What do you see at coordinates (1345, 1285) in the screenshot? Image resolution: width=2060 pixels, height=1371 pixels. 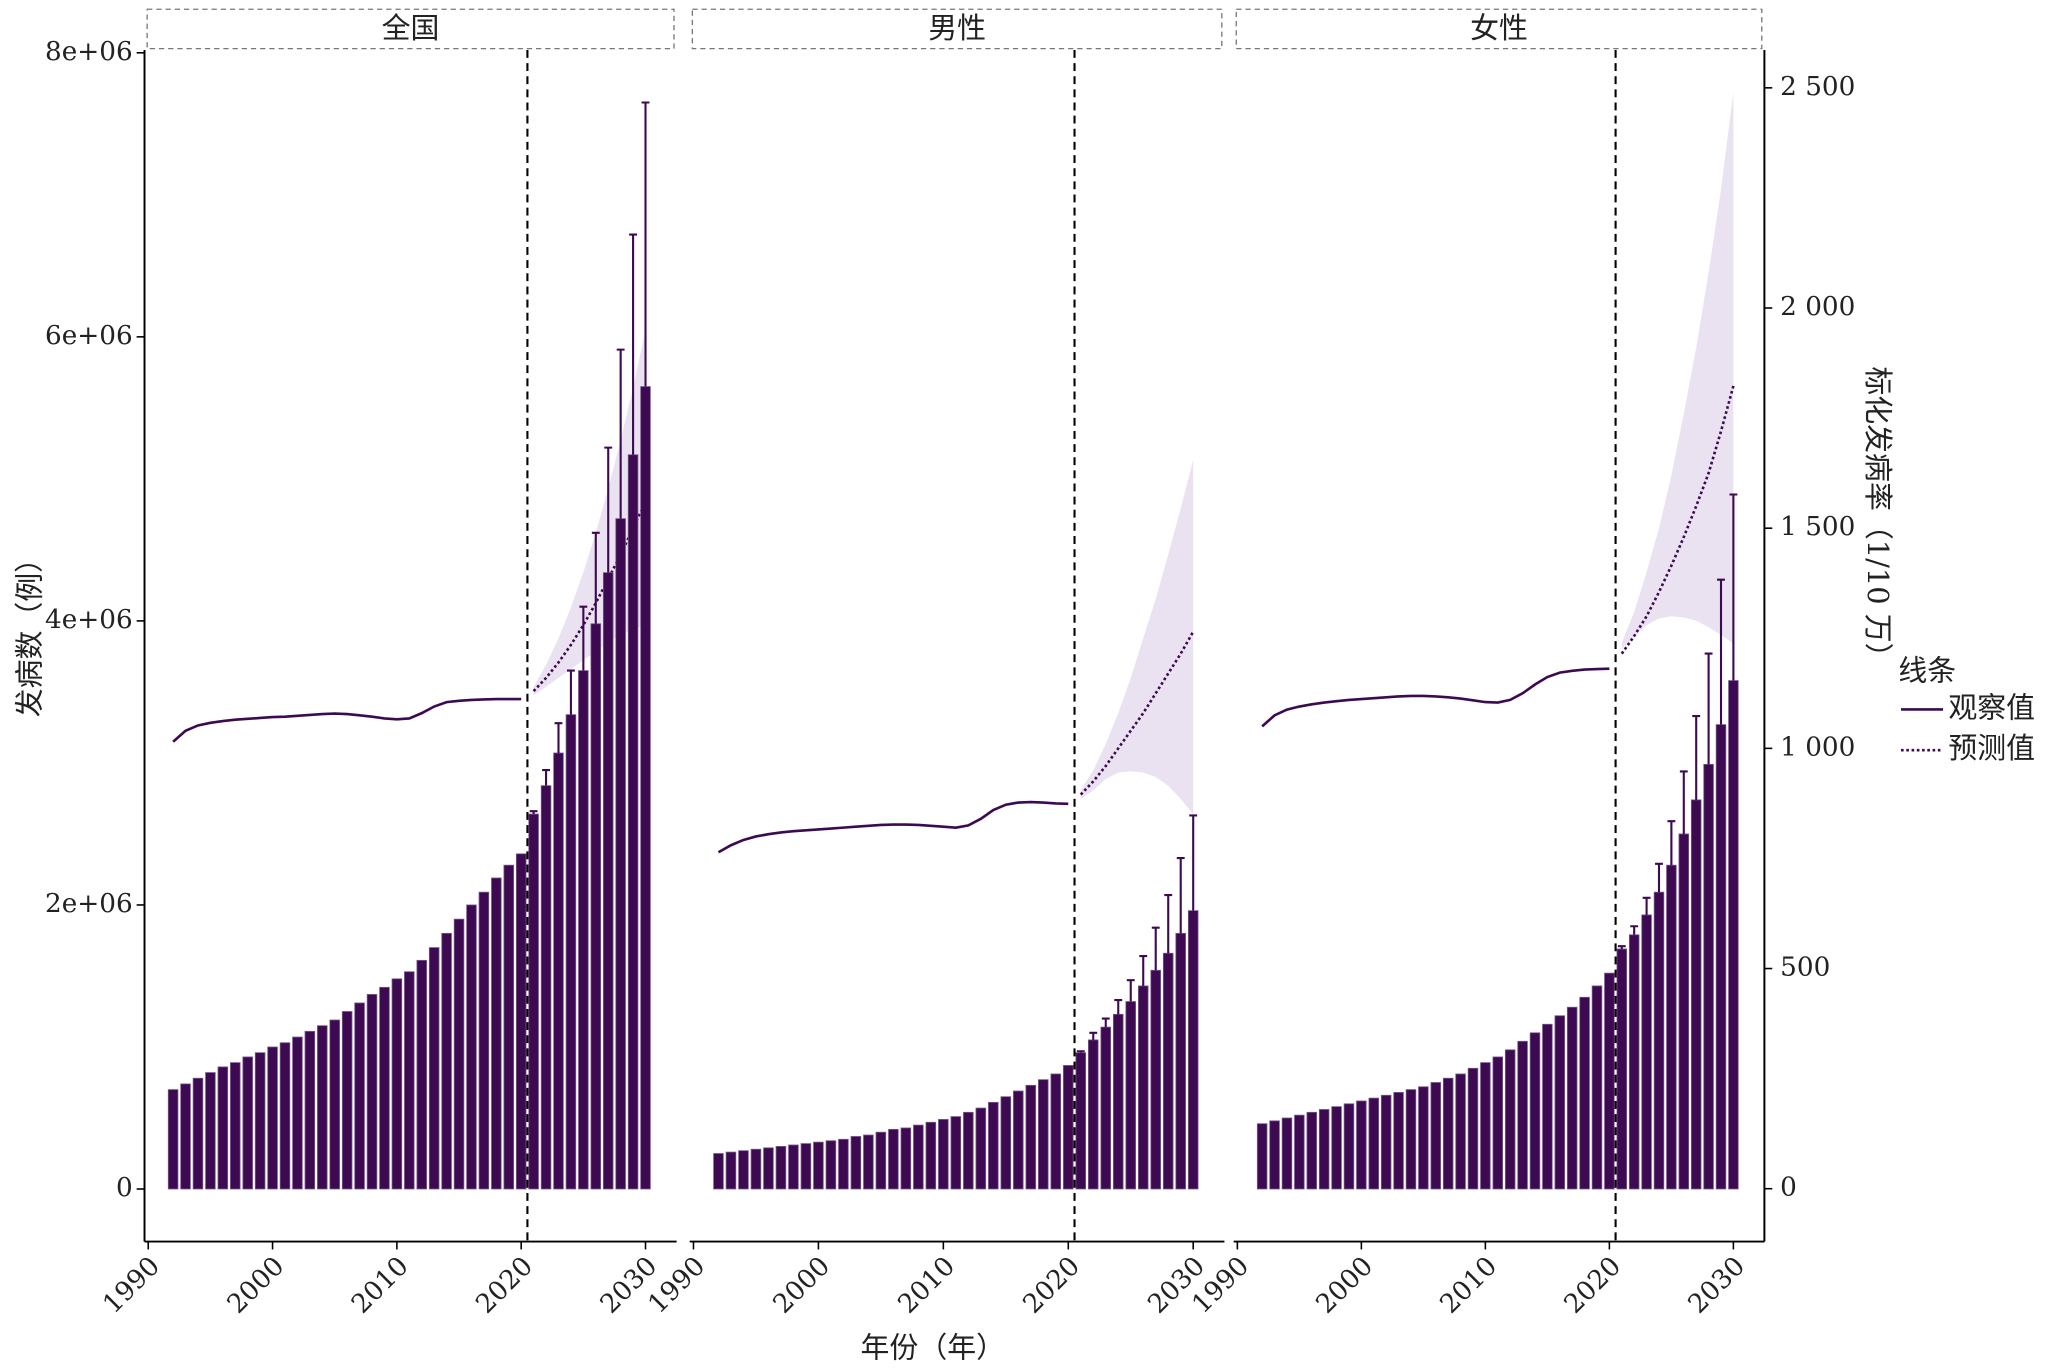 I see `x-tick-label: 2000` at bounding box center [1345, 1285].